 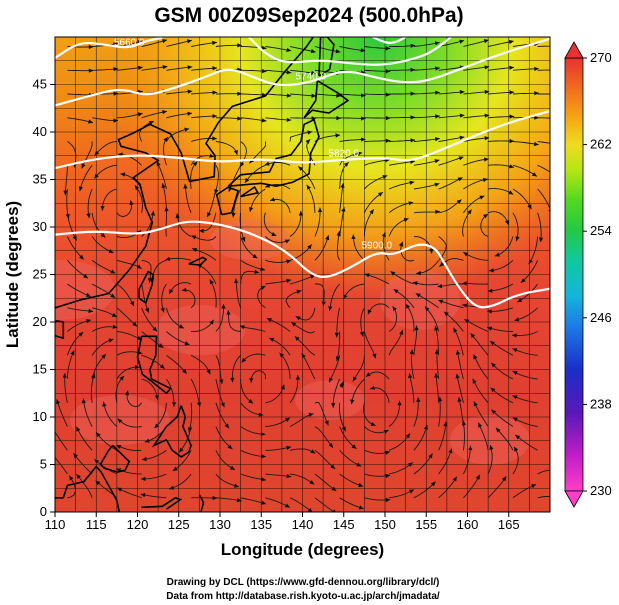 What do you see at coordinates (40, 369) in the screenshot?
I see `y-tick-label: 15` at bounding box center [40, 369].